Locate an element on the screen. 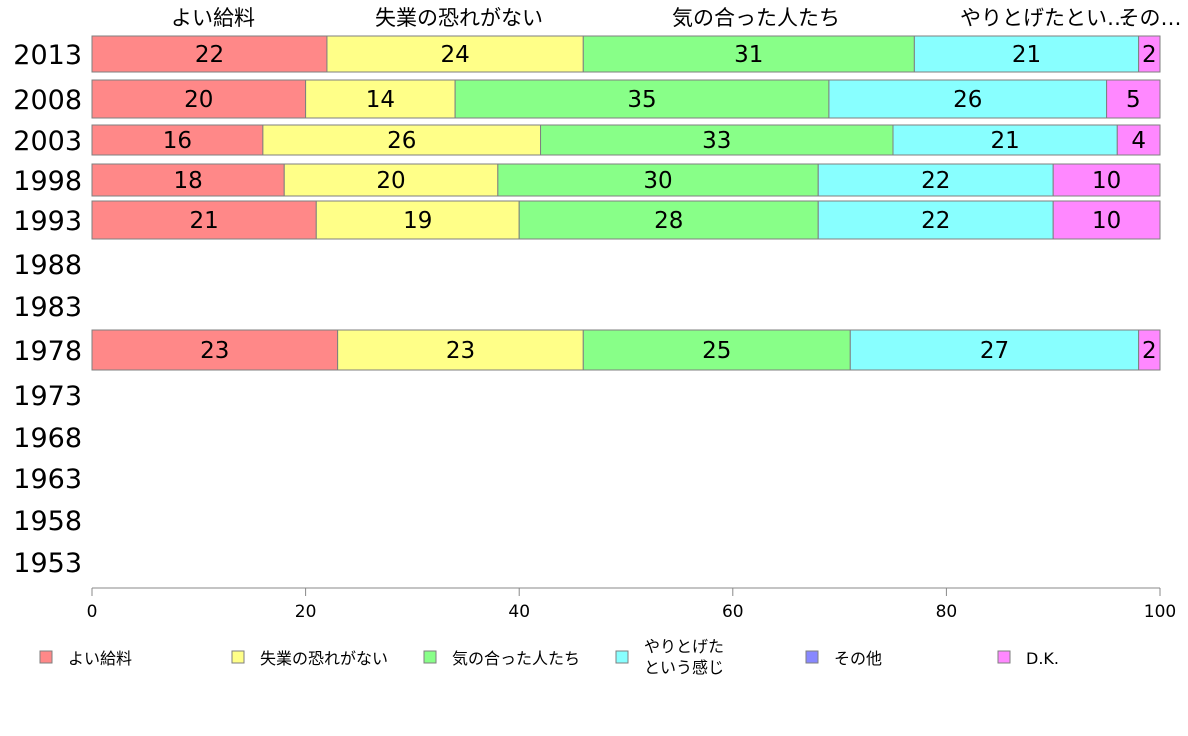  x-axis: 0 20 40 60 80 100 is located at coordinates (631, 604).